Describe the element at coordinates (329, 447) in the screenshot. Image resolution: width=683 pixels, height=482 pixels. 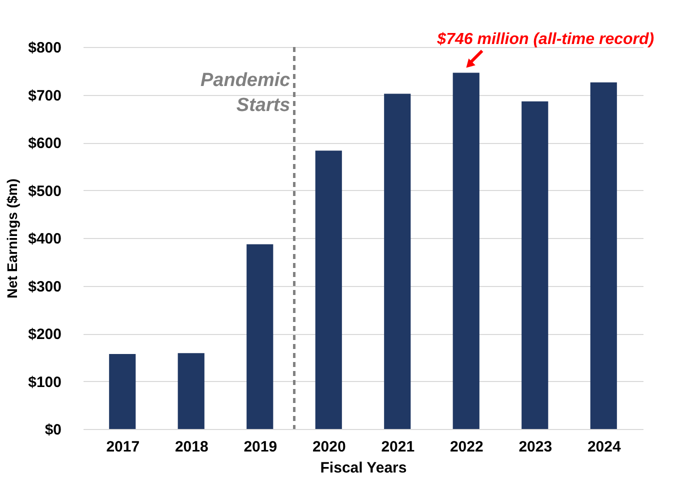
I see `x-tick-label: 2020` at that location.